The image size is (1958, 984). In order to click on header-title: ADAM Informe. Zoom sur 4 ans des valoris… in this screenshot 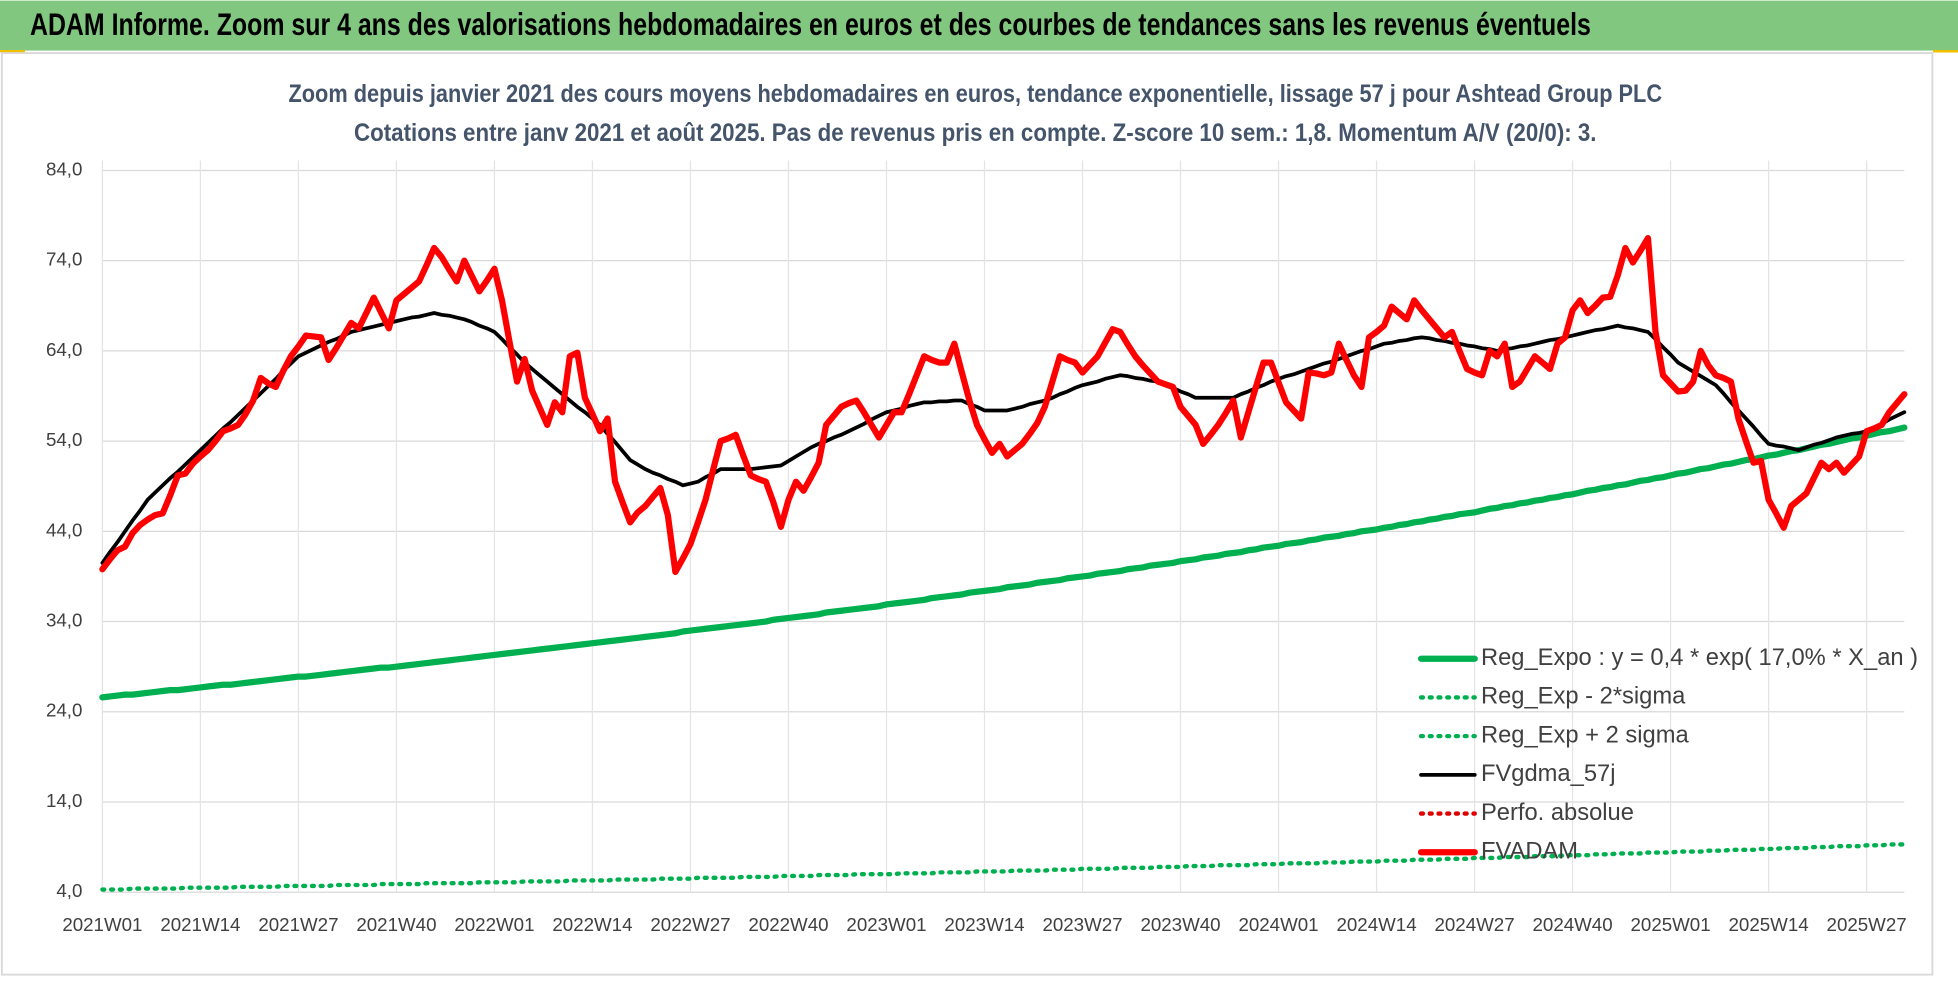, I will do `click(810, 24)`.